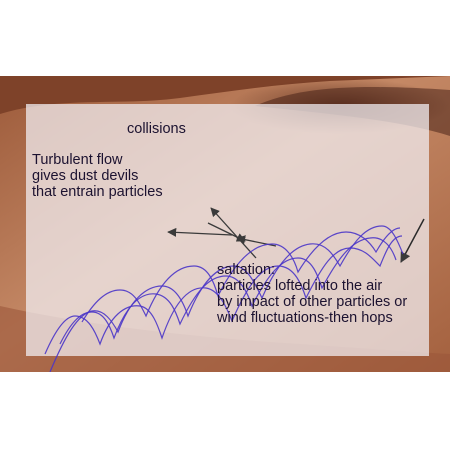 The image size is (450, 450). I want to click on turbulent-flow-arrow, so click(200, 232).